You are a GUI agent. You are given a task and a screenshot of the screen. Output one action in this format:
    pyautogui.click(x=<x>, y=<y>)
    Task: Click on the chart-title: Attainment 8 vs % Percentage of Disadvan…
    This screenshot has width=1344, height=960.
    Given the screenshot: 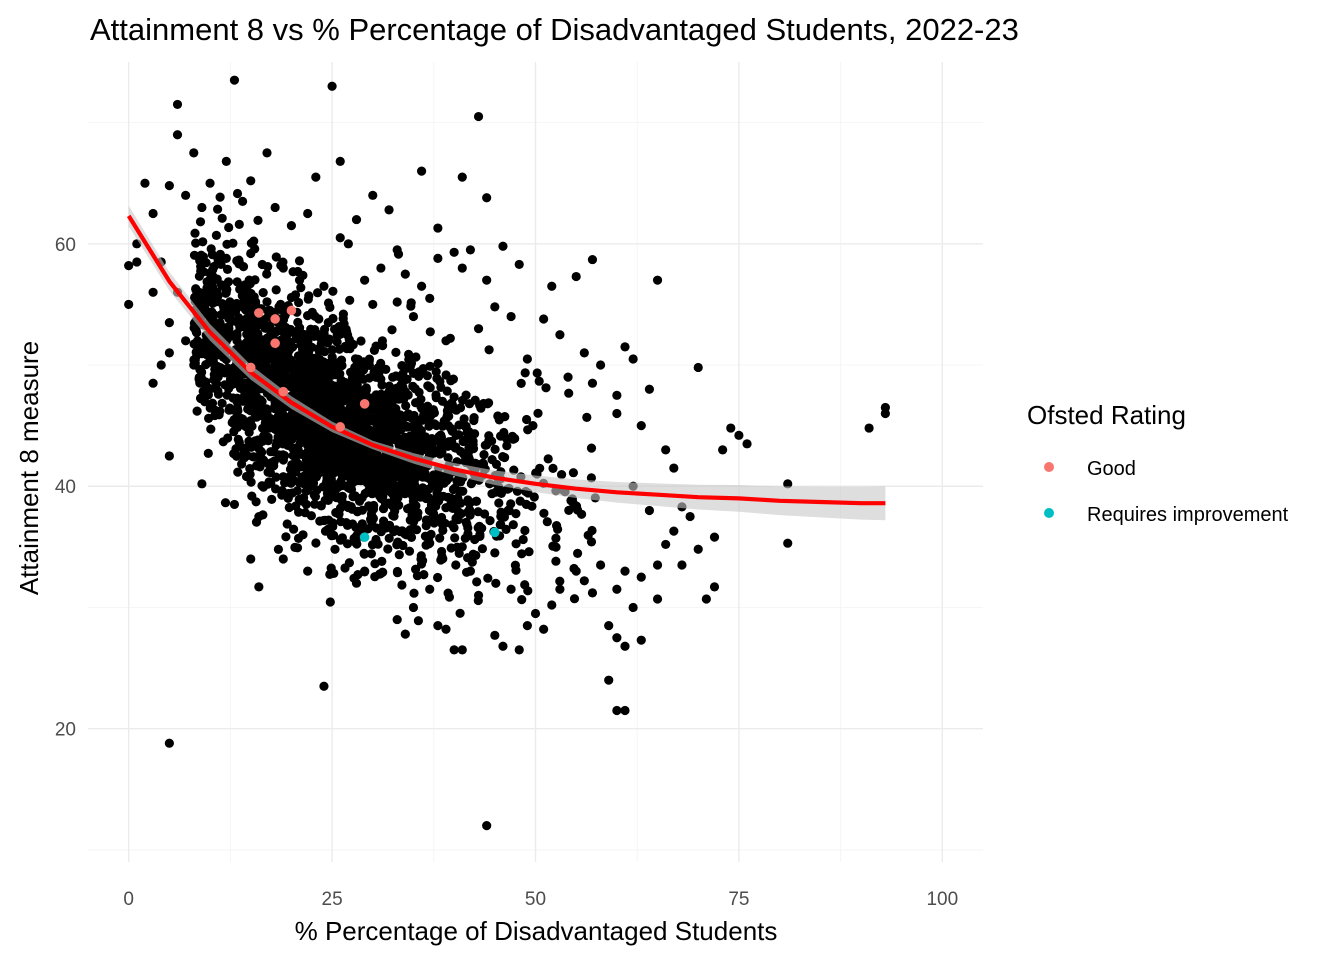 What is the action you would take?
    pyautogui.click(x=554, y=29)
    